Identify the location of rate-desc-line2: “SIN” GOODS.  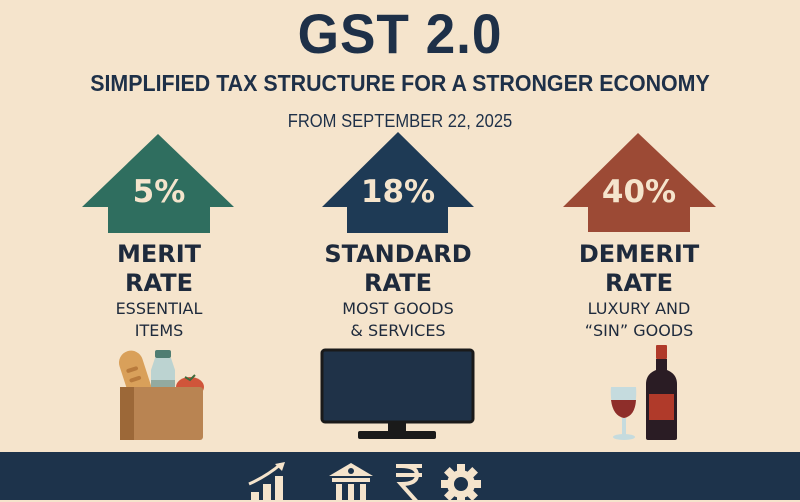
(639, 330).